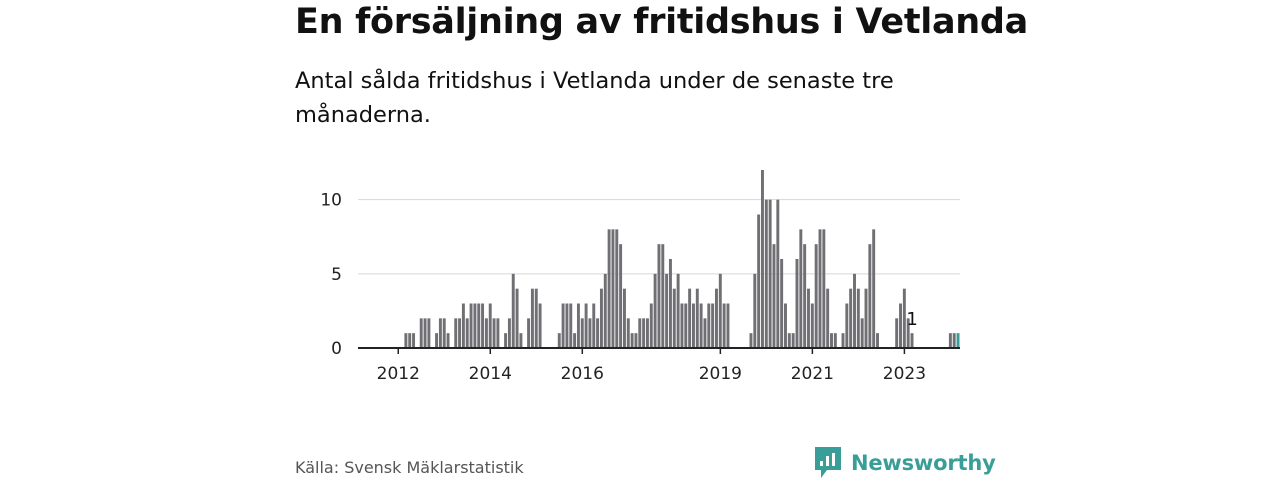 The height and width of the screenshot is (480, 1280). Describe the element at coordinates (336, 349) in the screenshot. I see `y-tick-label: 0` at that location.